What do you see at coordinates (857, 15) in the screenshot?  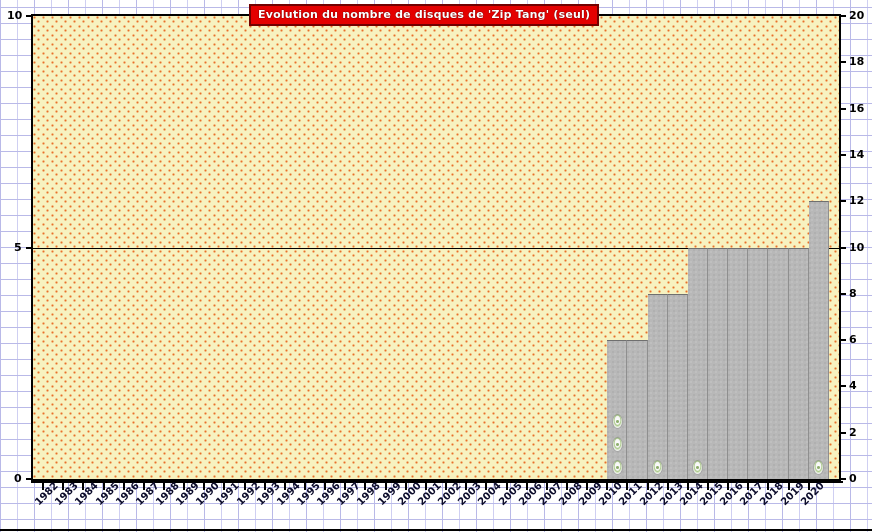 I see `y-label-right: 20` at bounding box center [857, 15].